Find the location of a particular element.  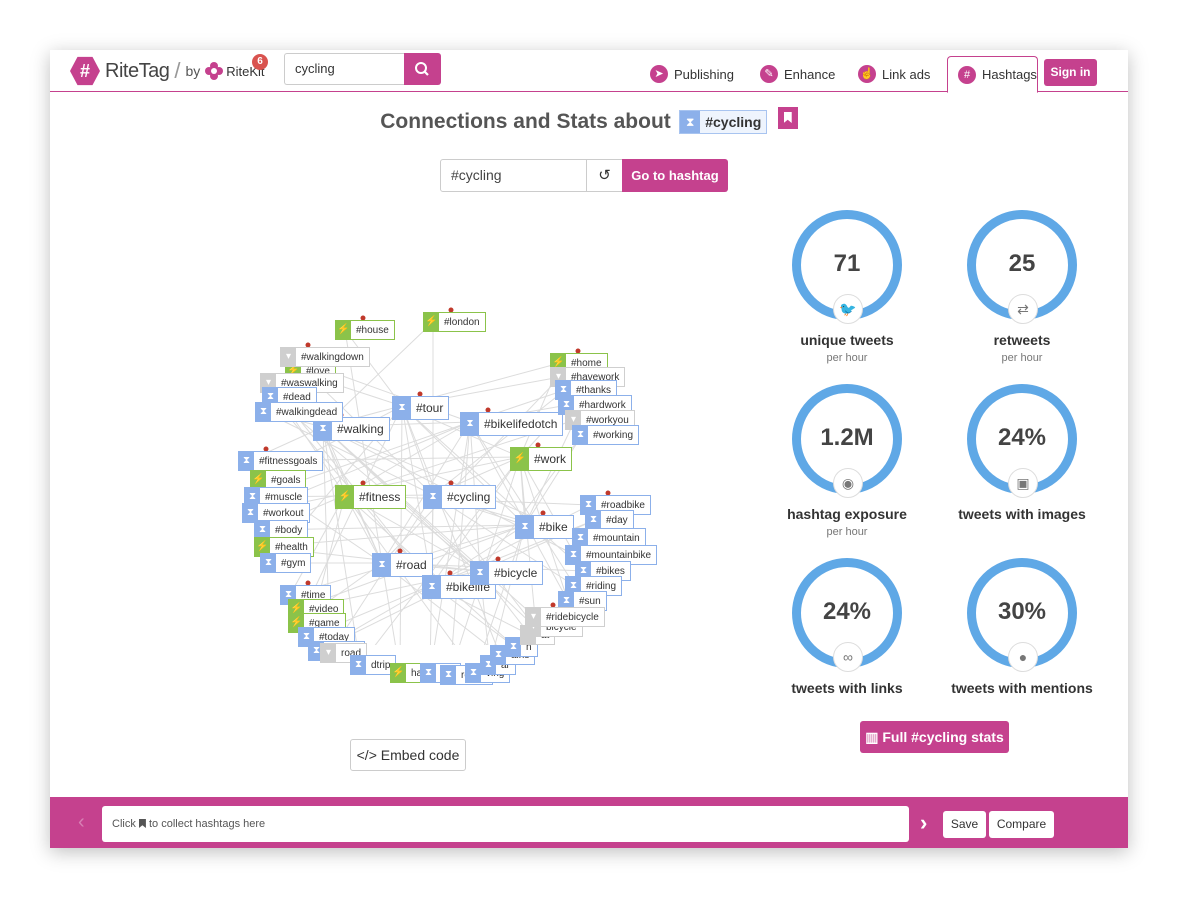

notification-badge: 6 is located at coordinates (260, 62).